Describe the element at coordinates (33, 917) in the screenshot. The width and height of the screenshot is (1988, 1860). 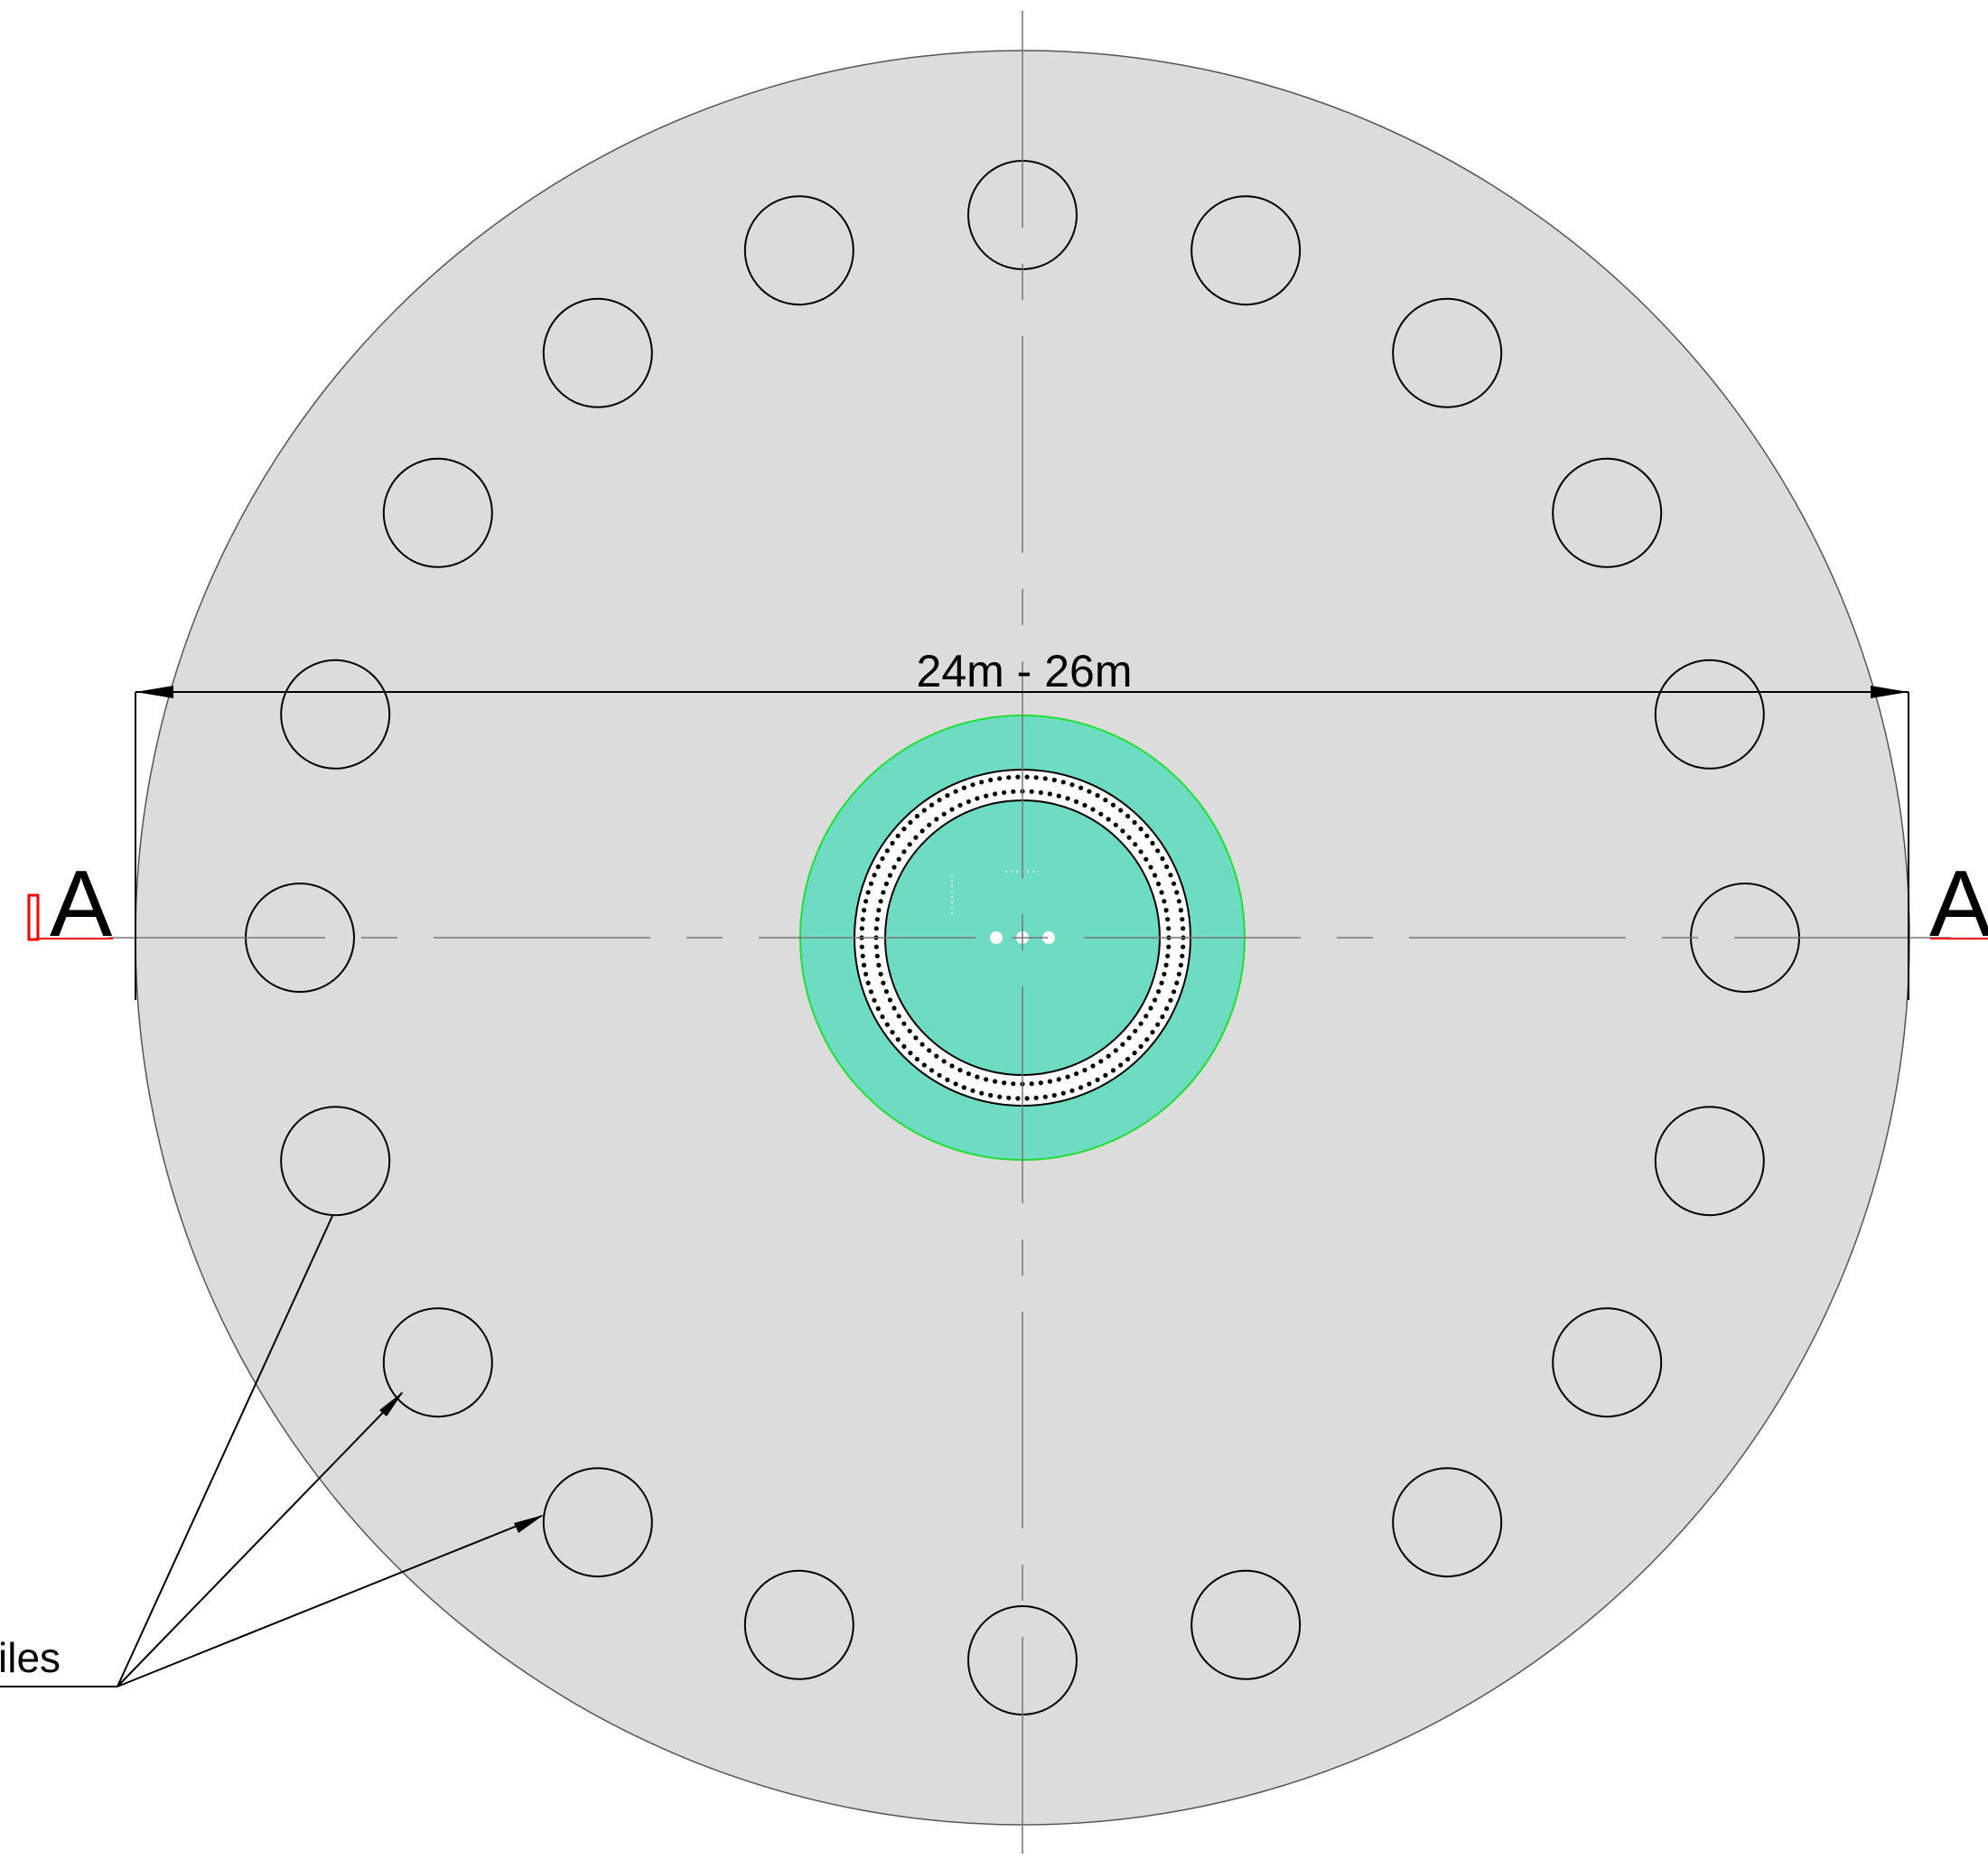
I see `section-marker-bar` at that location.